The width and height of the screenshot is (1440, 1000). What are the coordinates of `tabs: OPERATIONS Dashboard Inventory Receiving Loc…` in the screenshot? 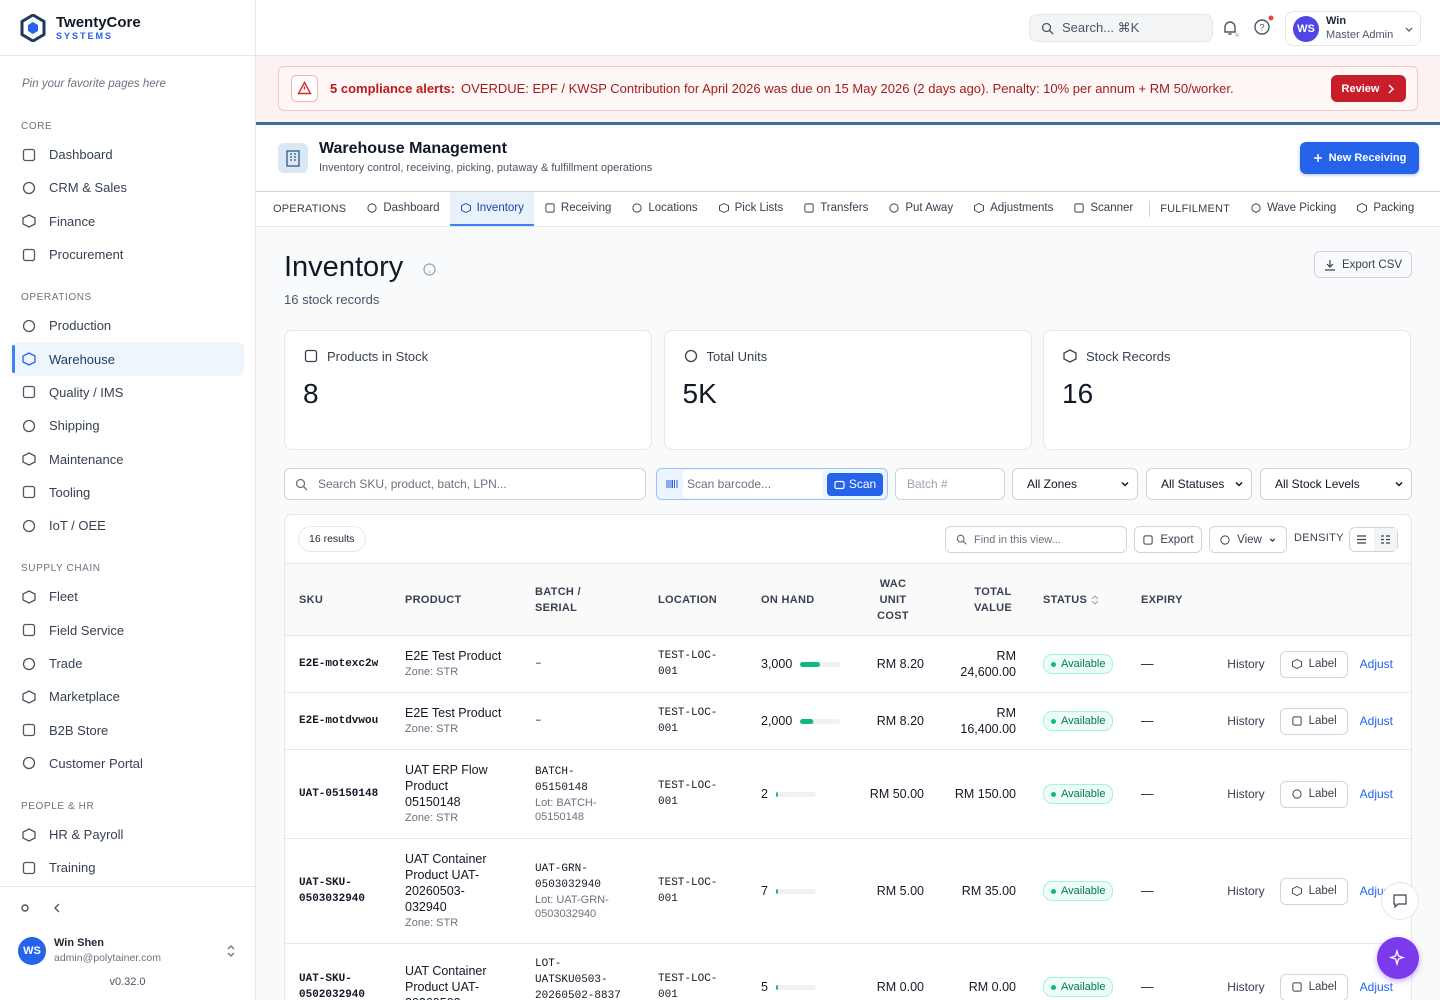 It's located at (848, 209).